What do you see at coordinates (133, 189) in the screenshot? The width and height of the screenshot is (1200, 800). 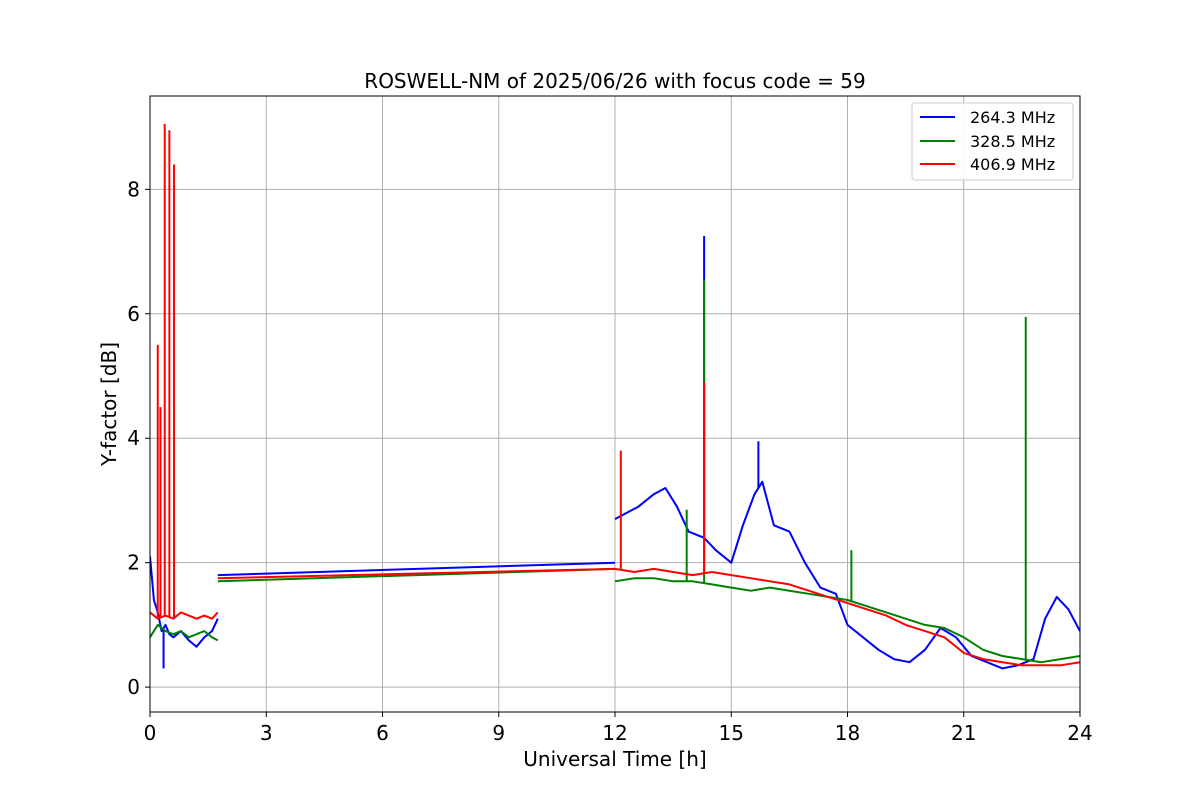 I see `y-tick-label: 8` at bounding box center [133, 189].